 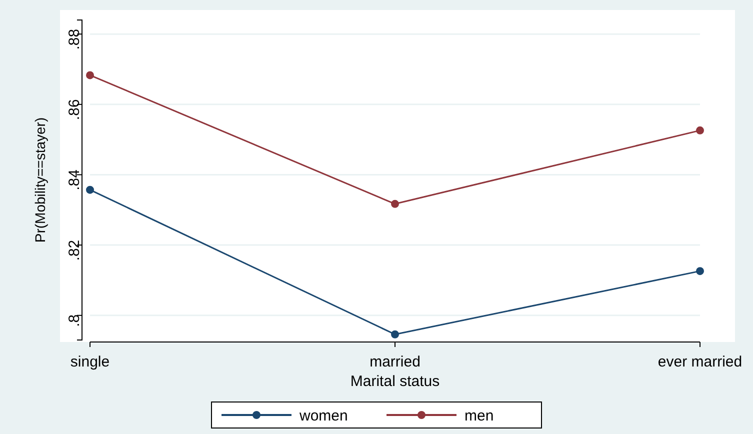 What do you see at coordinates (74, 109) in the screenshot?
I see `y-tick-label: .86` at bounding box center [74, 109].